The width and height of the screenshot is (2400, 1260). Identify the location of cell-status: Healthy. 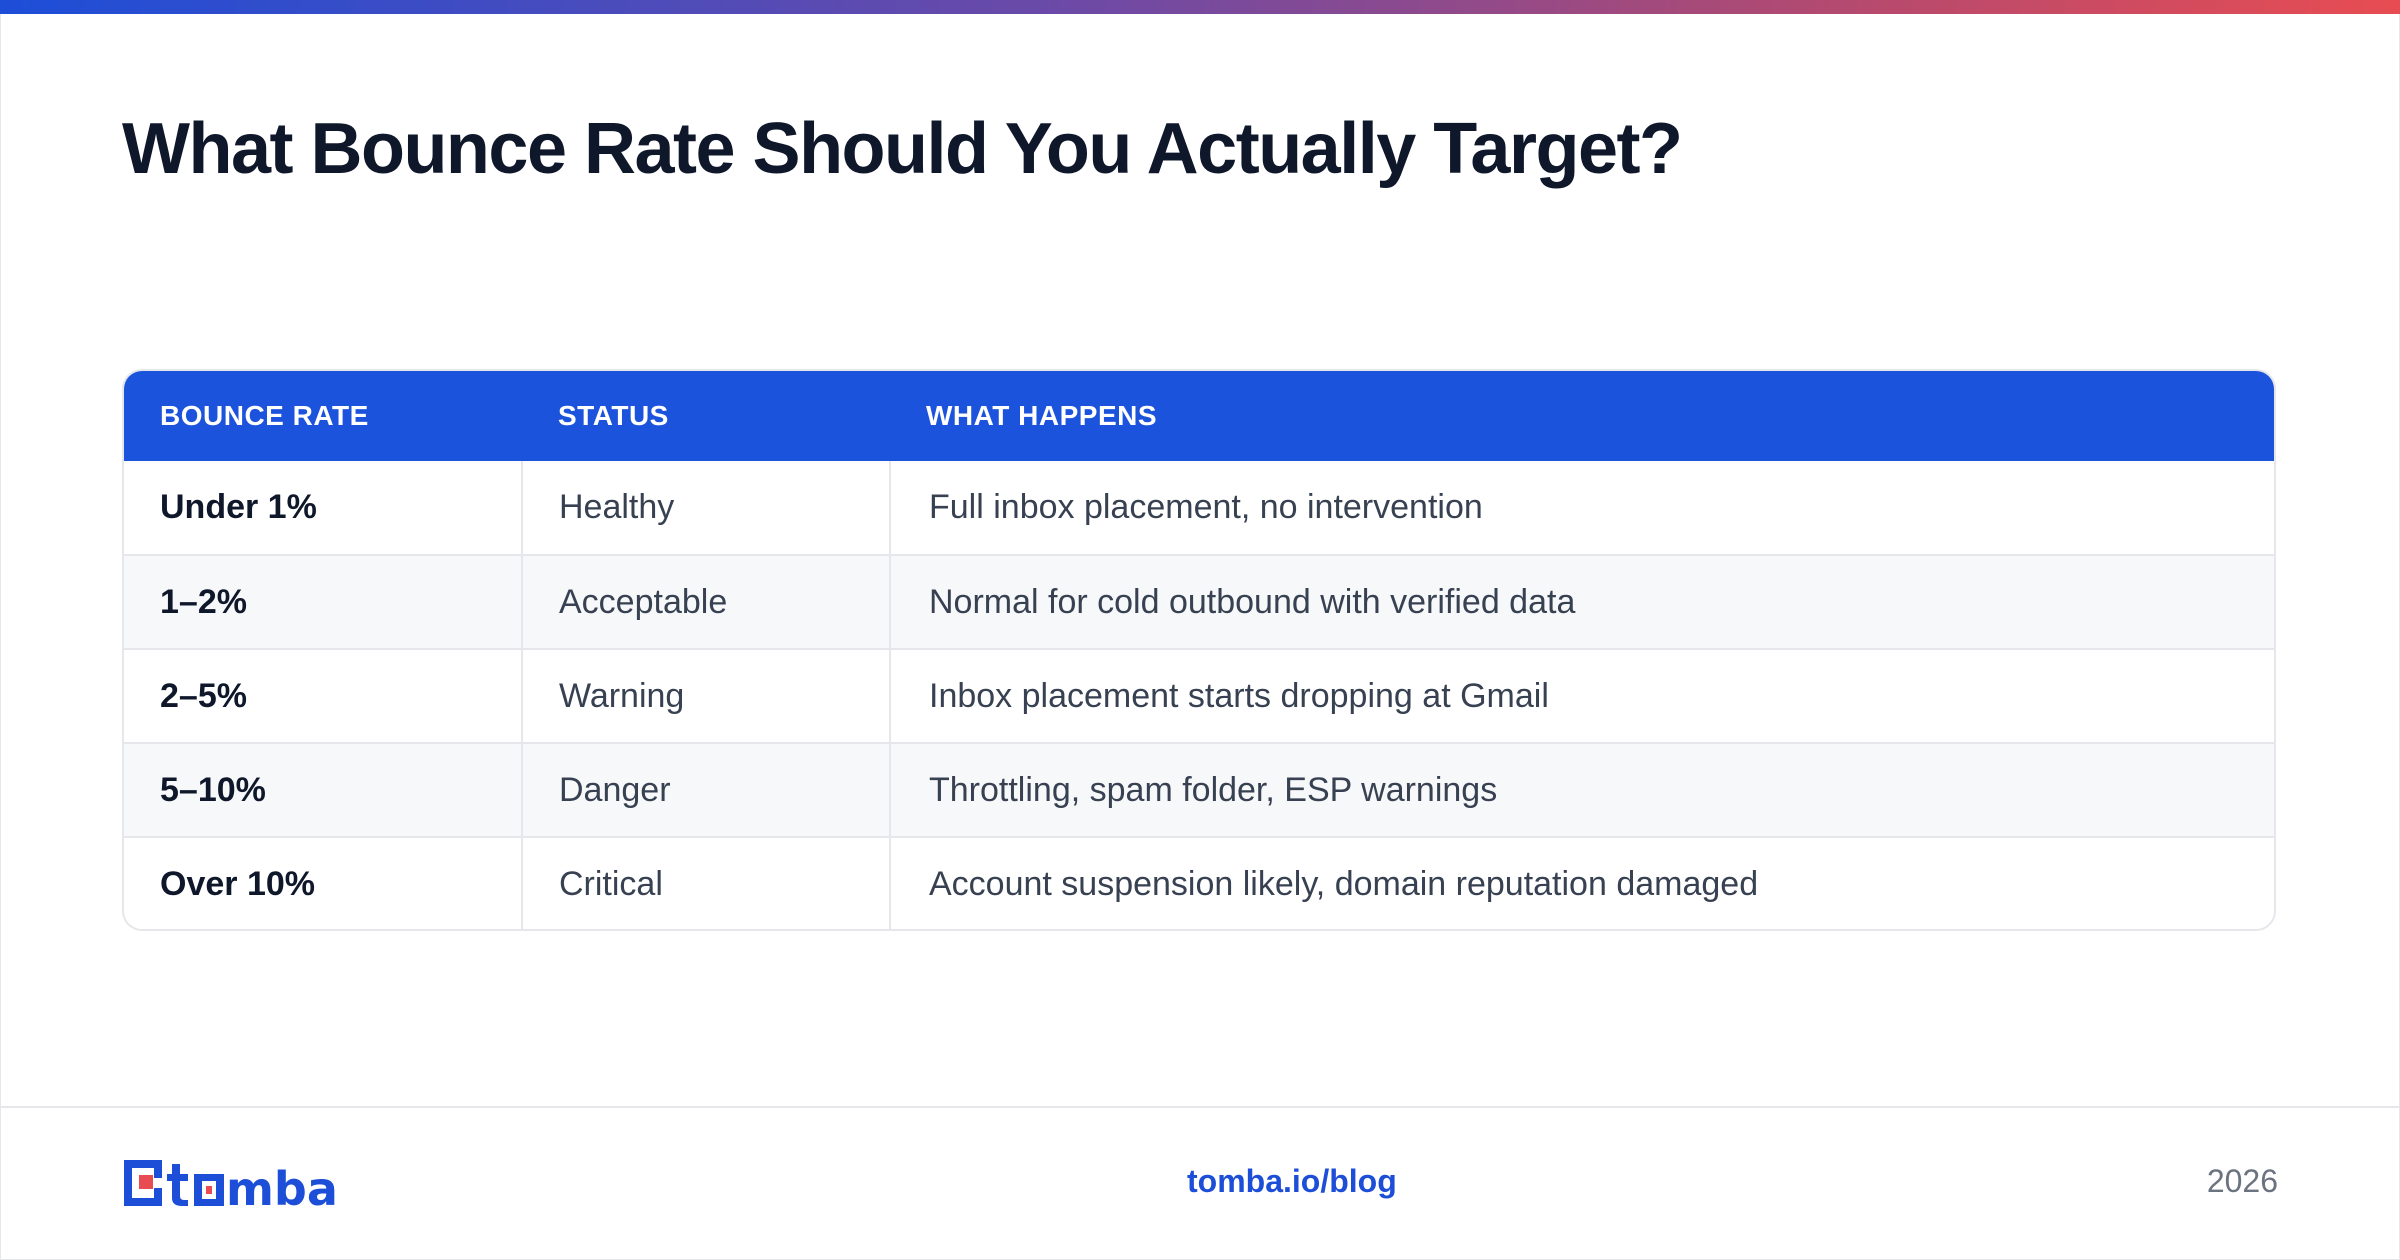
(705, 508).